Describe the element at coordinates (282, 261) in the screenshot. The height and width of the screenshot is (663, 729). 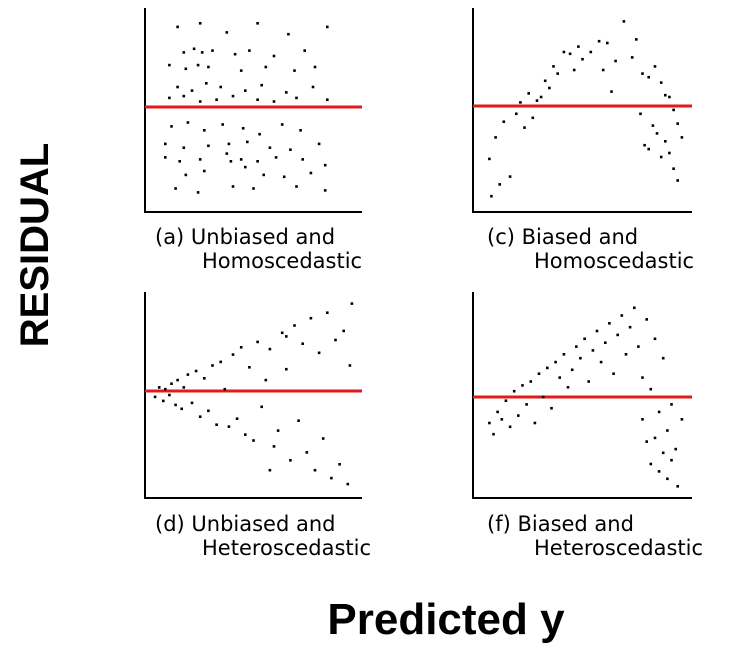
I see `panel-subtitle: Homoscedastic` at that location.